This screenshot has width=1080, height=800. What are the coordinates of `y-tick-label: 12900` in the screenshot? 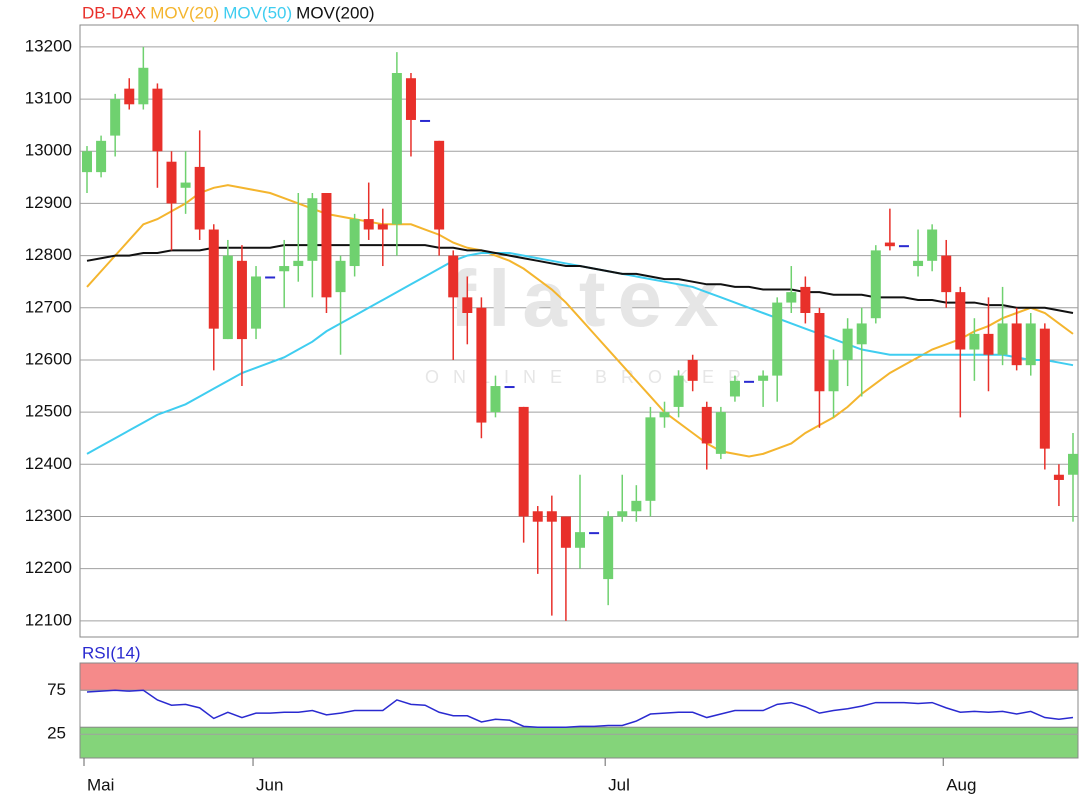 It's located at (48, 202).